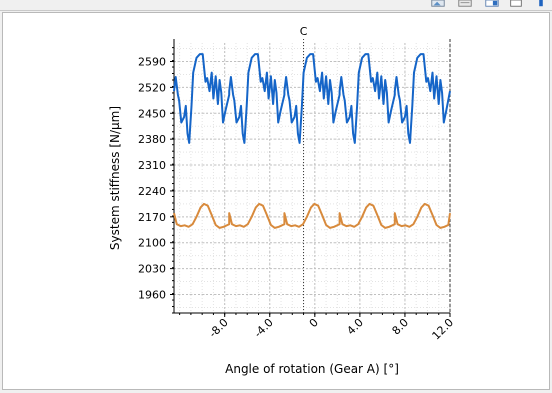  Describe the element at coordinates (152, 295) in the screenshot. I see `y-tick-label: 1960` at that location.